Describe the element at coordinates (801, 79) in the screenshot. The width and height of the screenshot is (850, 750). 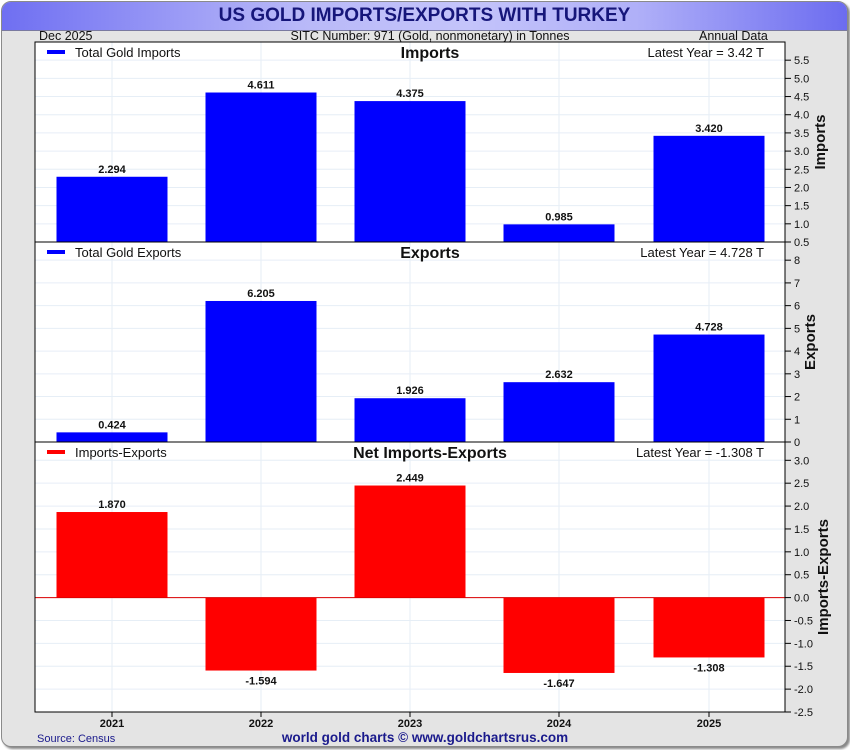
I see `y-tick-label: 5.0` at that location.